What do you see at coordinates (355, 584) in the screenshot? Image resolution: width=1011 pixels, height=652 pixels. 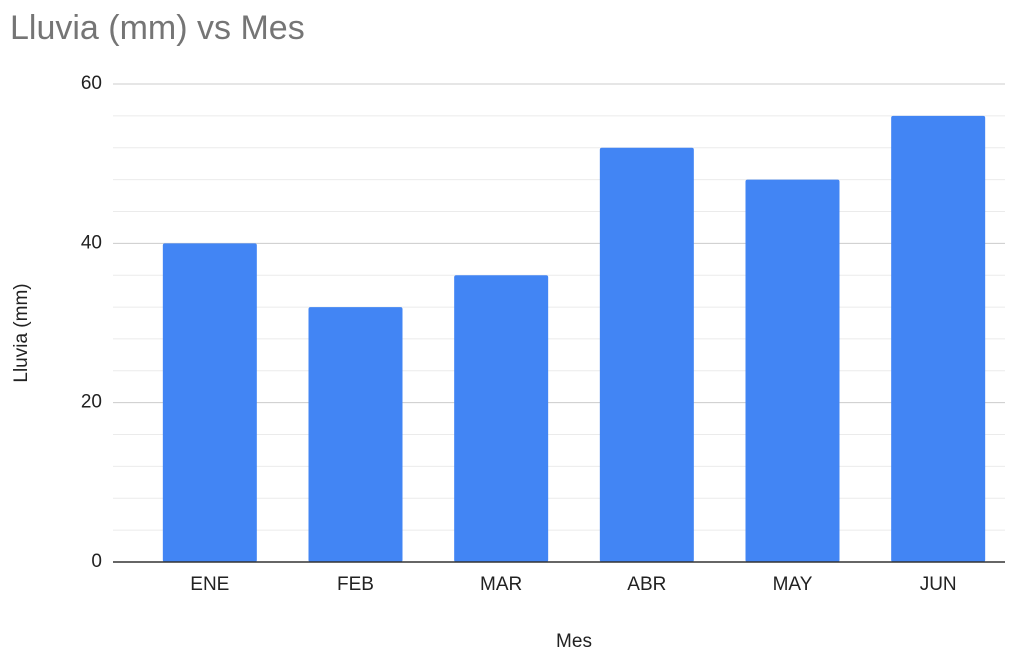 I see `x-tick-label: FEB` at bounding box center [355, 584].